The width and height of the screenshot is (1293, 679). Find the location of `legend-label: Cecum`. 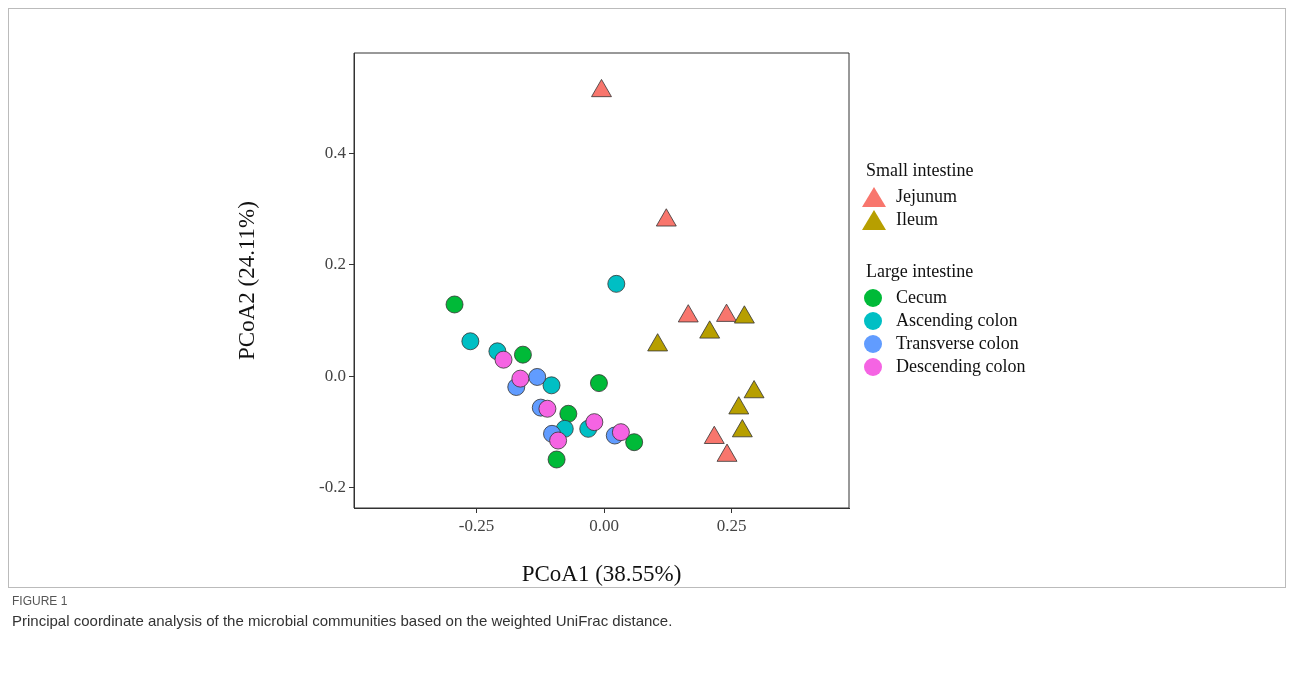

legend-label: Cecum is located at coordinates (921, 297).